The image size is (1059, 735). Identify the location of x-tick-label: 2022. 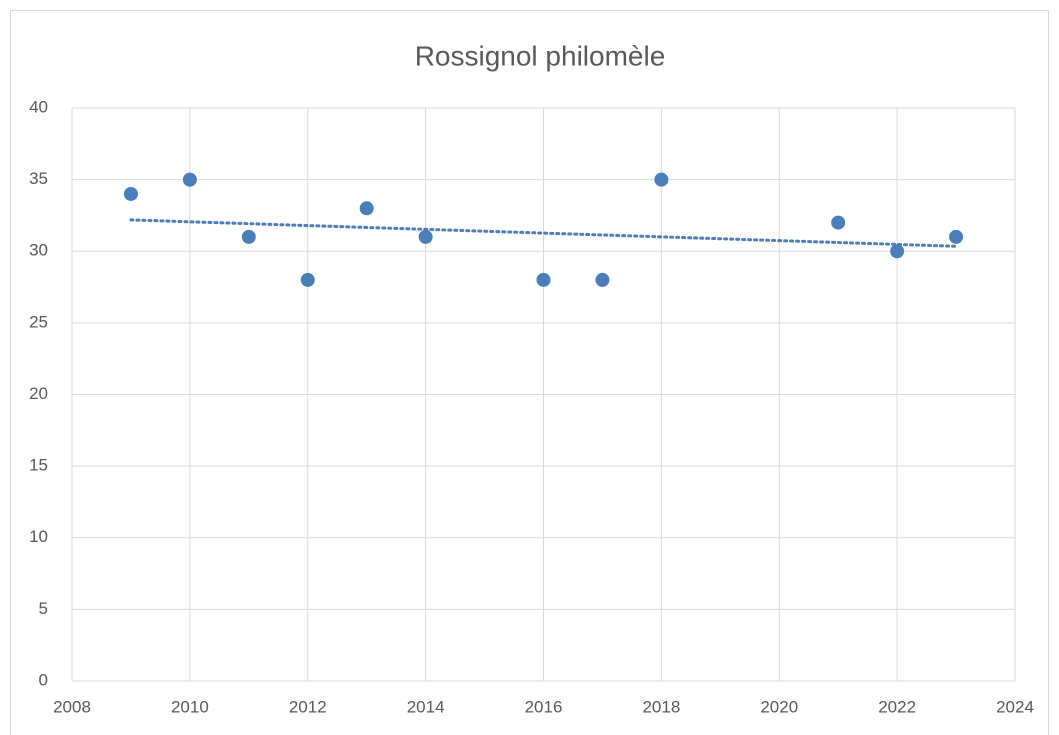
(897, 706).